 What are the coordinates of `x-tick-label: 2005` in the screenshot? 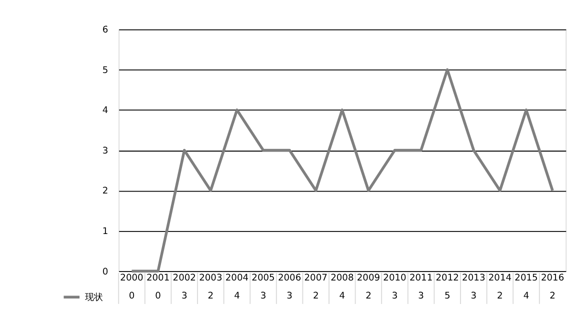 It's located at (263, 279).